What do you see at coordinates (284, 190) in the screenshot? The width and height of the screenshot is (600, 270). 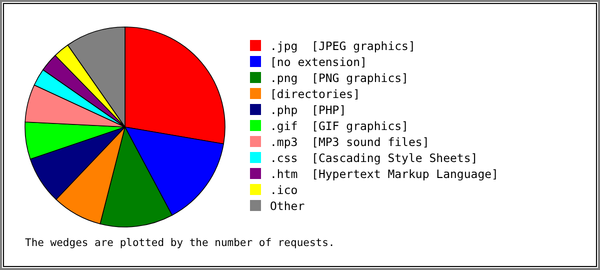 I see `legend-label: .ico` at bounding box center [284, 190].